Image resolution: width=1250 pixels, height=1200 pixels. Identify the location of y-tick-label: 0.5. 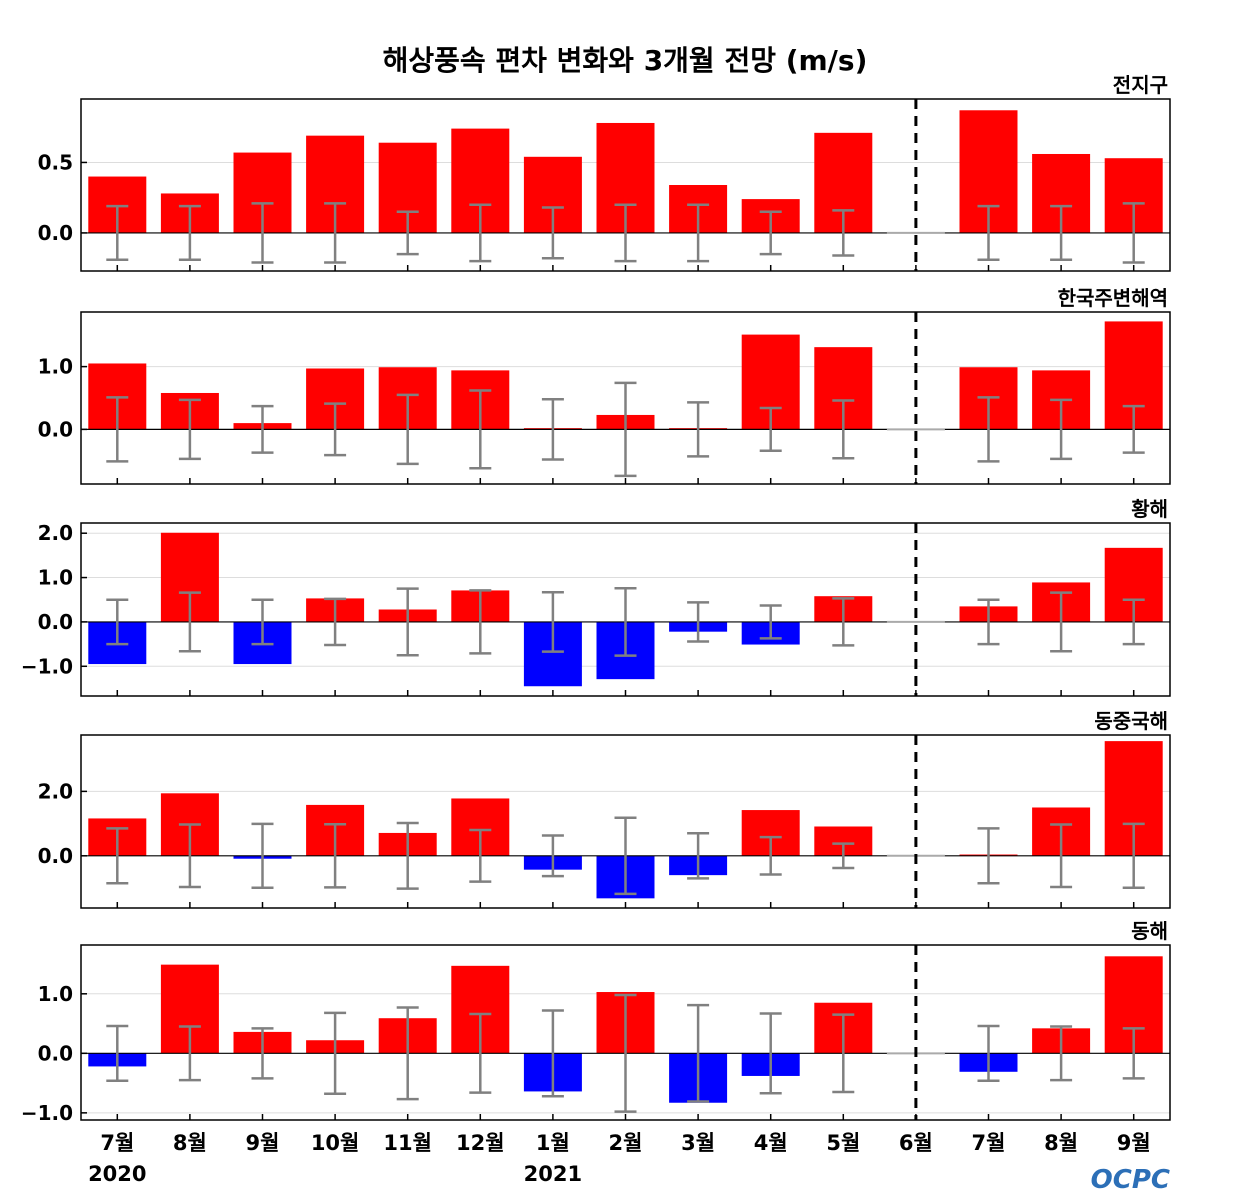
(55, 162).